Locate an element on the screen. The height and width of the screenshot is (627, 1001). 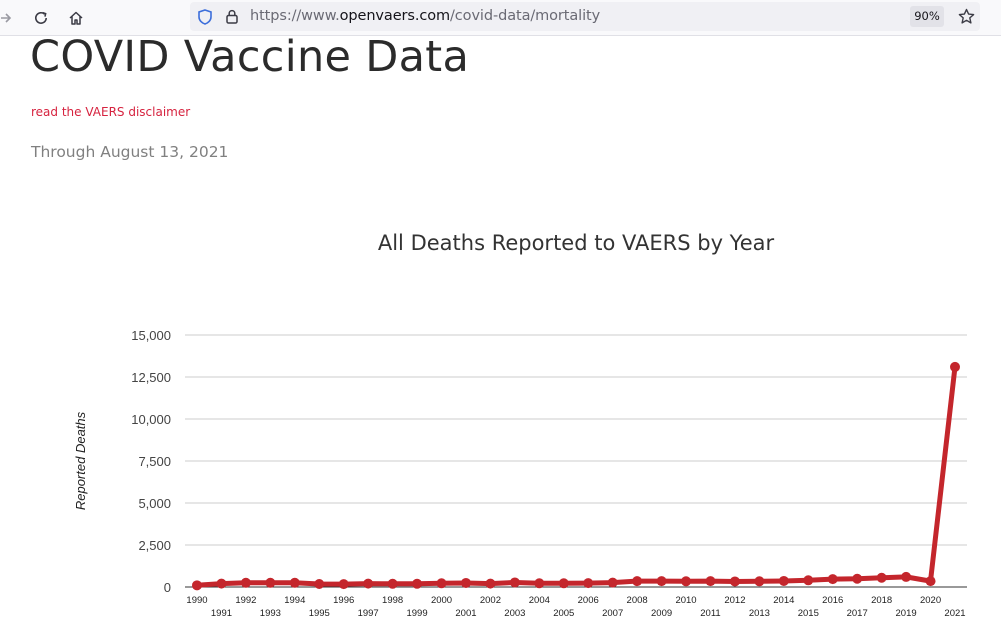
x-tick-label: 2021 is located at coordinates (954, 613).